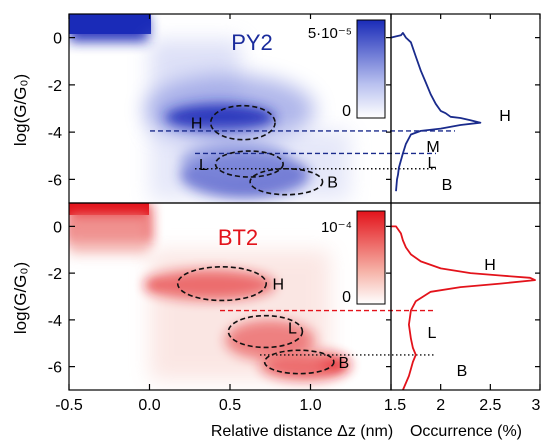  I want to click on region-label-B-top-left: B, so click(332, 183).